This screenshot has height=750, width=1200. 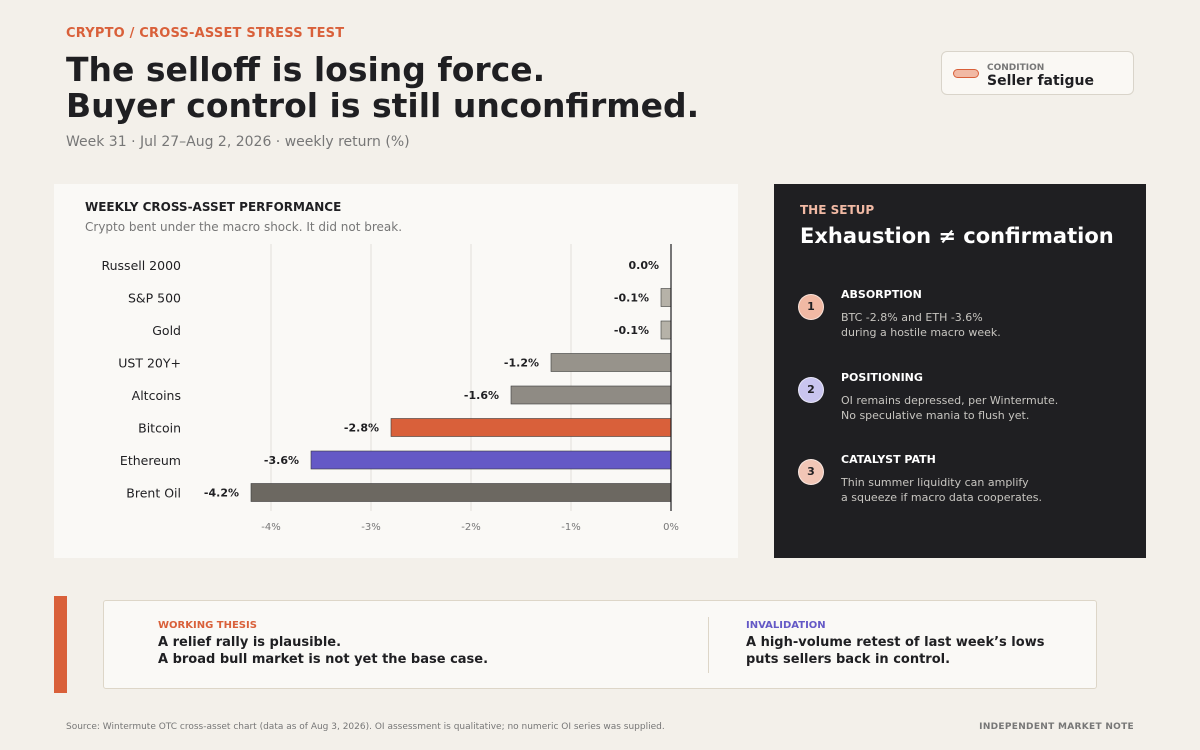 What do you see at coordinates (153, 493) in the screenshot?
I see `category-label: Brent Oil` at bounding box center [153, 493].